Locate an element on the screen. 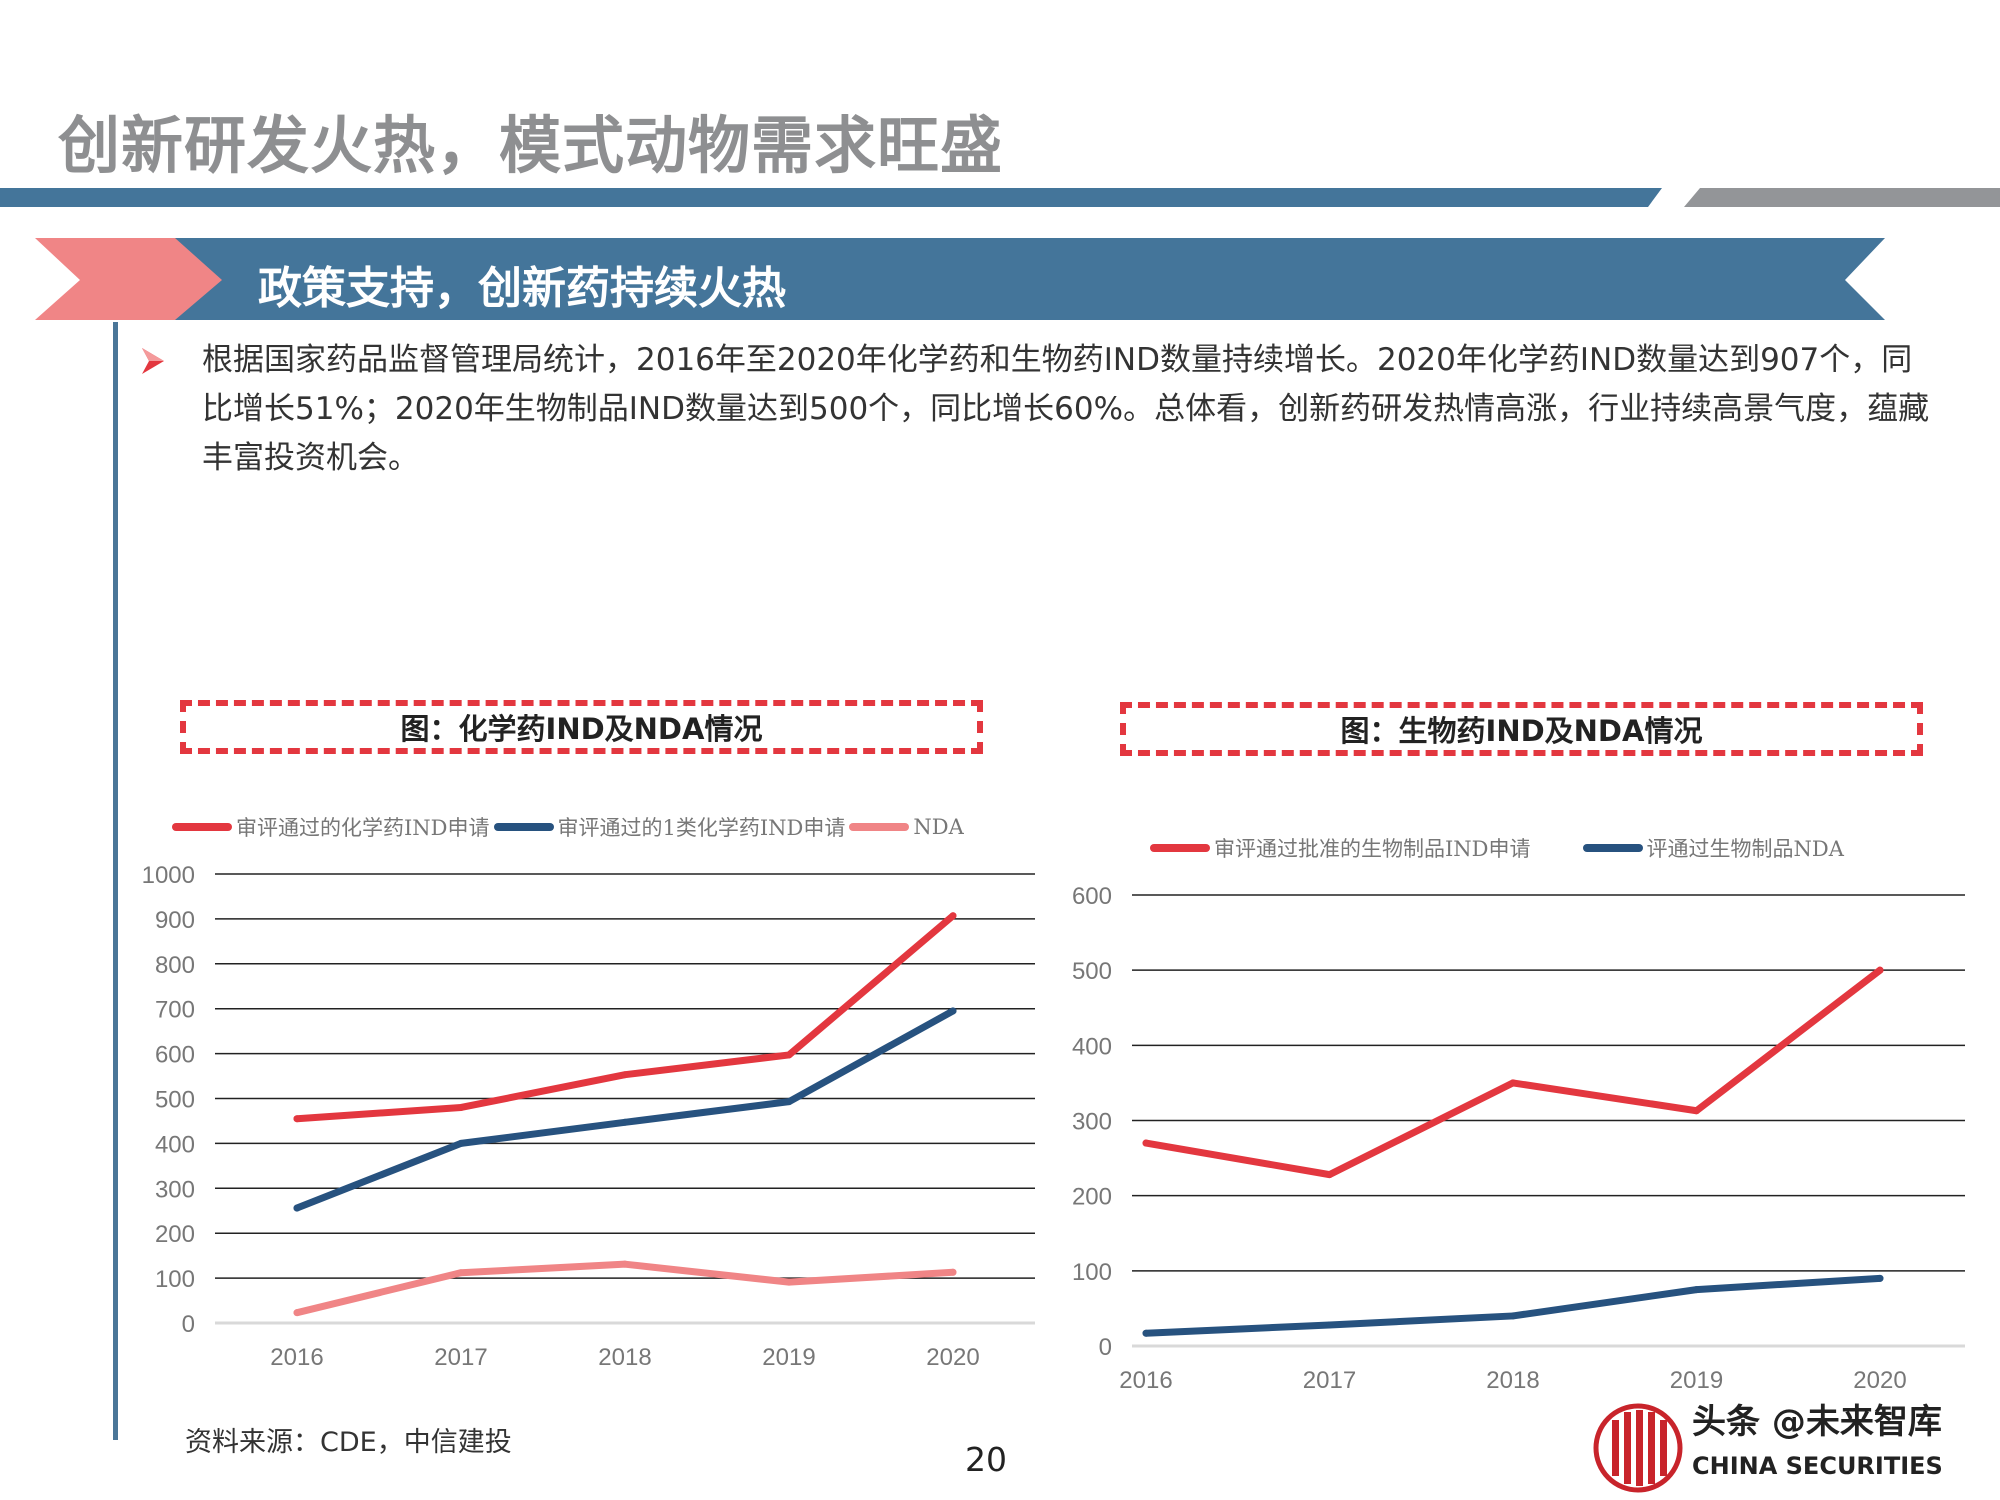  legend-item-chem-ind: 审评通过的化学药IND申请 is located at coordinates (331, 827).